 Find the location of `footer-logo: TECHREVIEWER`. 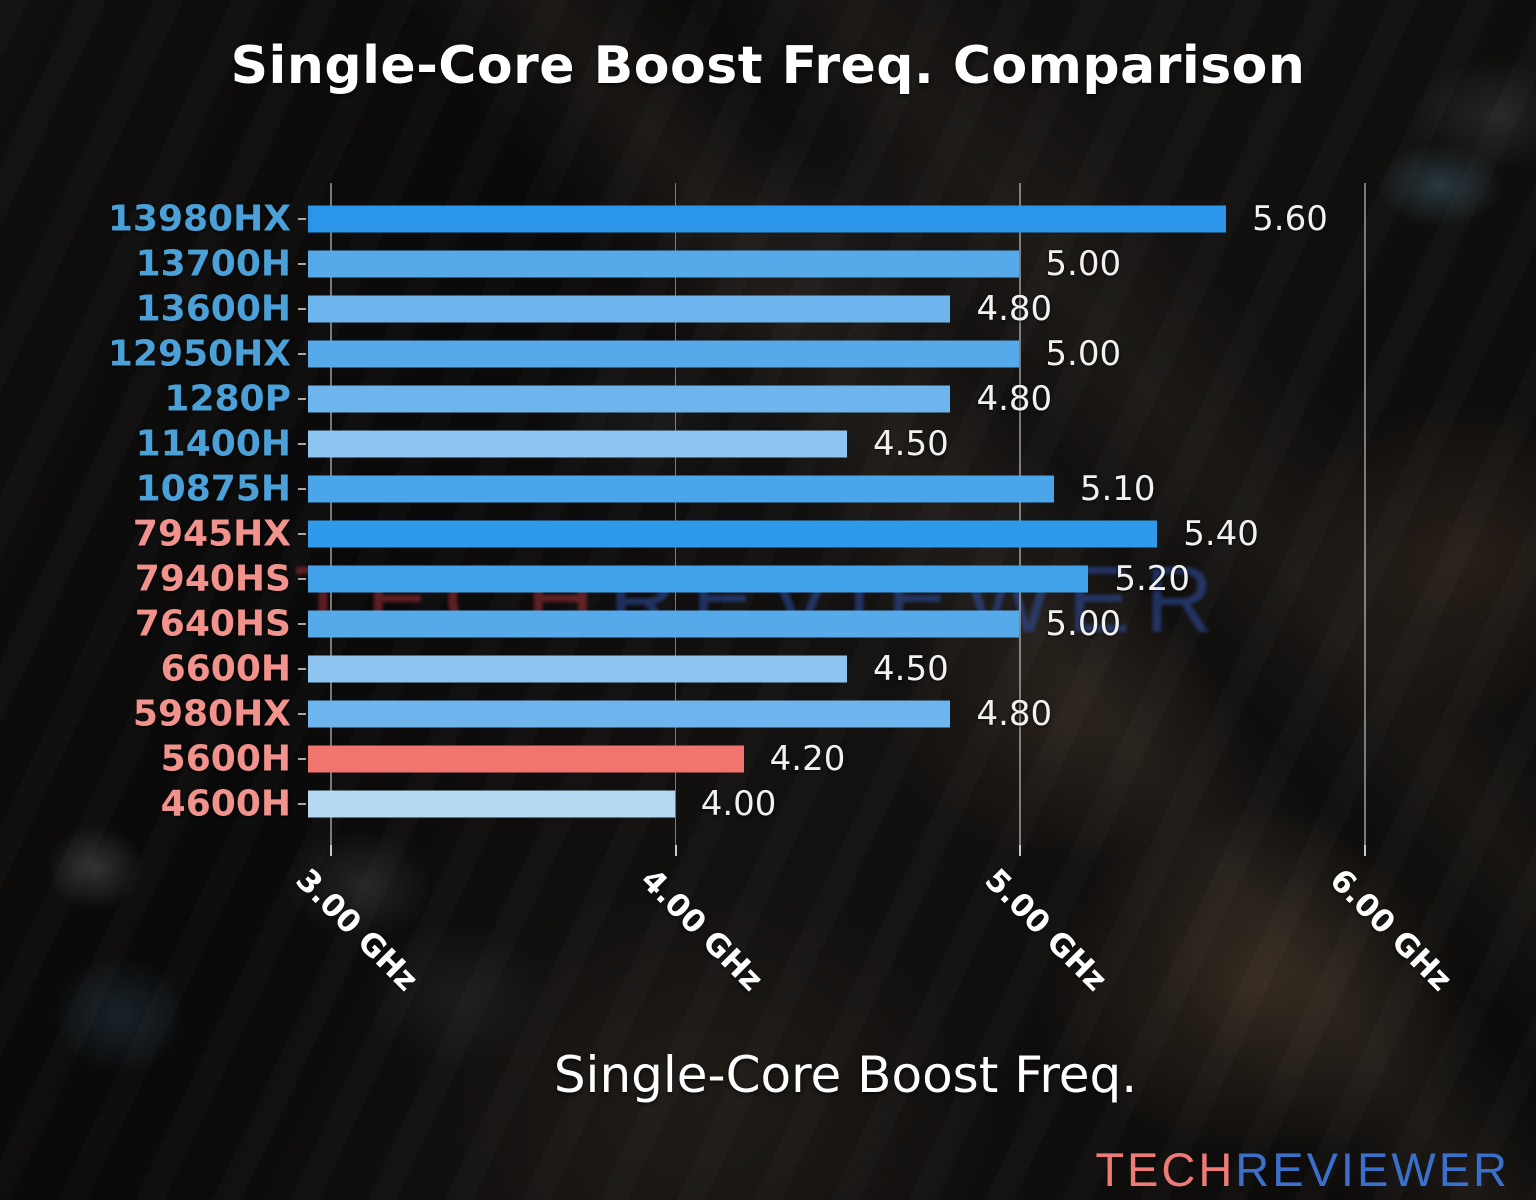

footer-logo: TECHREVIEWER is located at coordinates (1302, 1169).